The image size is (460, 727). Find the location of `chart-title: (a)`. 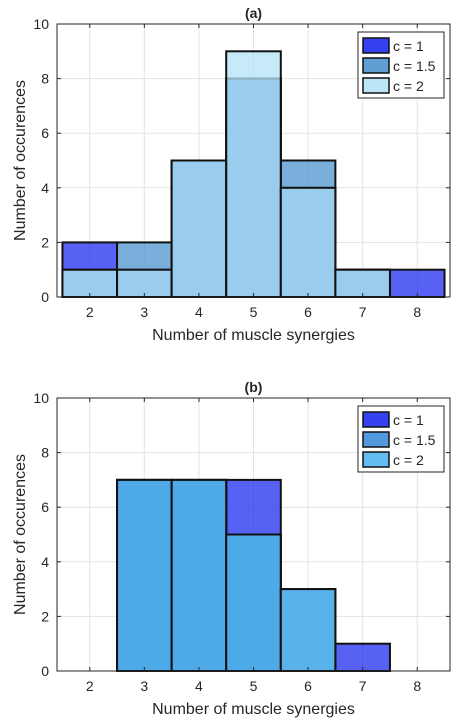

chart-title: (a) is located at coordinates (253, 13).